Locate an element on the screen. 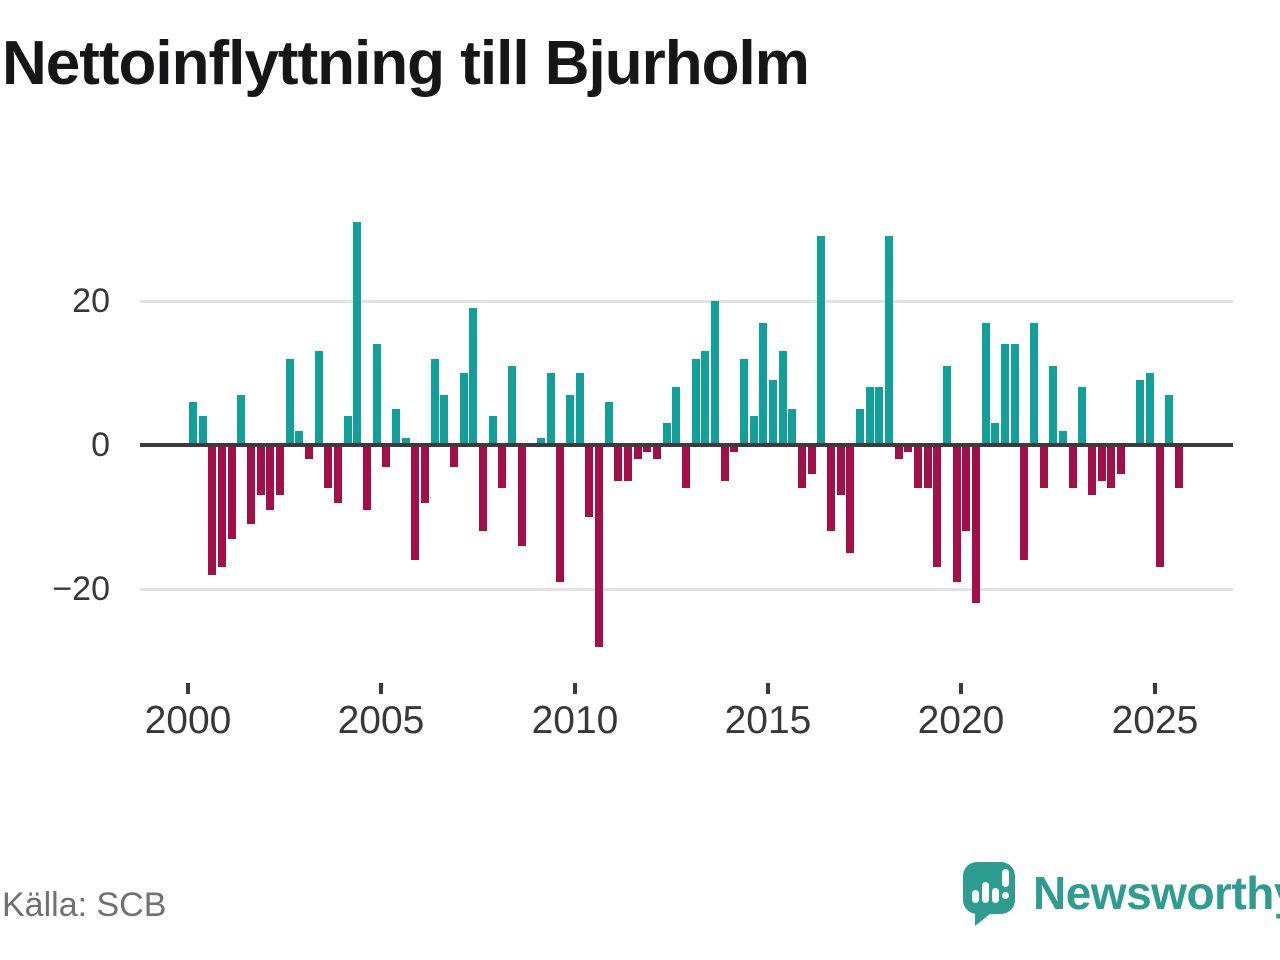  bar-2021Q1 is located at coordinates (1005, 394).